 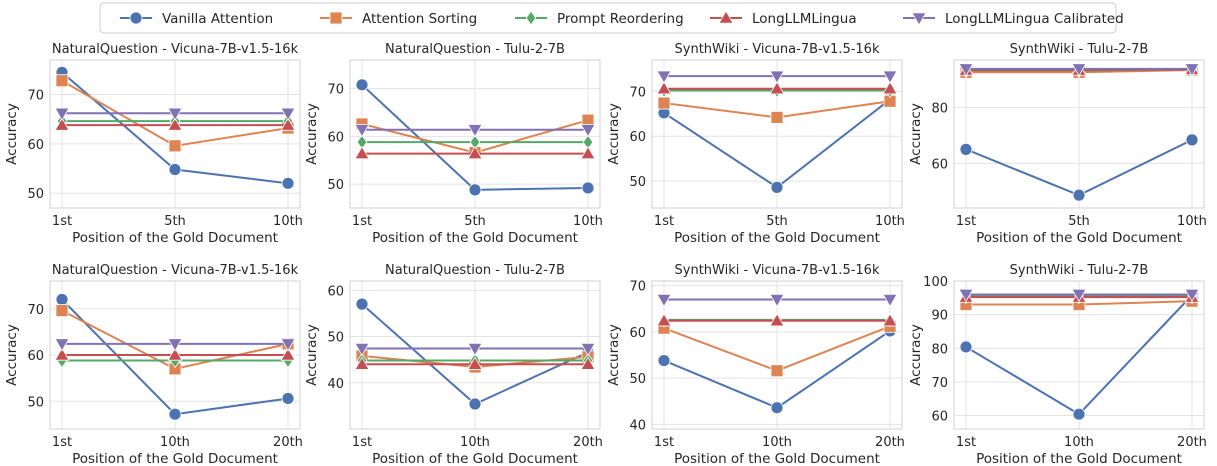 I want to click on panel-1-xtick-0: 1st, so click(x=62, y=221).